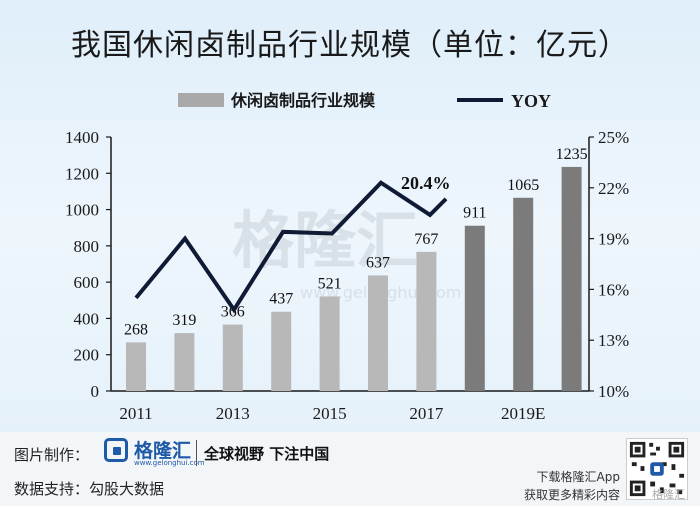 The height and width of the screenshot is (506, 700). What do you see at coordinates (531, 101) in the screenshot?
I see `legend-label-line: YOY` at bounding box center [531, 101].